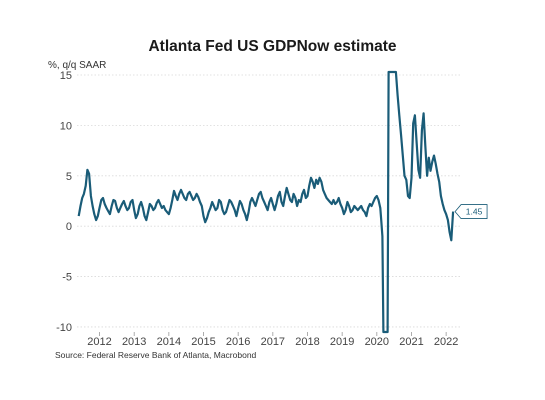 The width and height of the screenshot is (545, 400). Describe the element at coordinates (272, 46) in the screenshot. I see `chart-title: Atlanta Fed US GDPNow estimate` at that location.